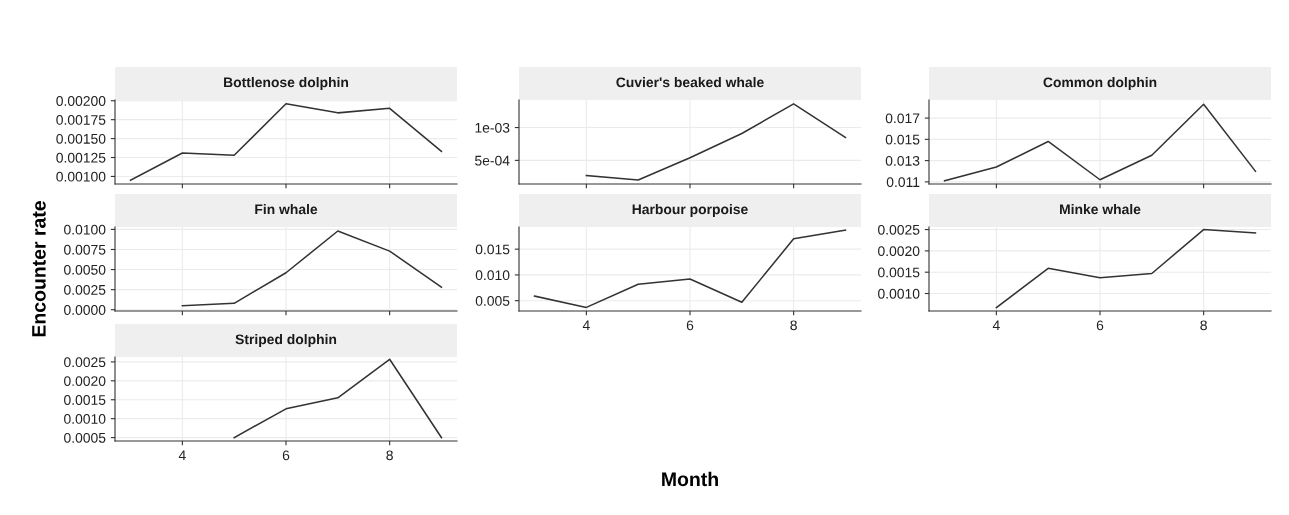 The height and width of the screenshot is (515, 1289). What do you see at coordinates (690, 479) in the screenshot?
I see `x-axis-title: Month` at bounding box center [690, 479].